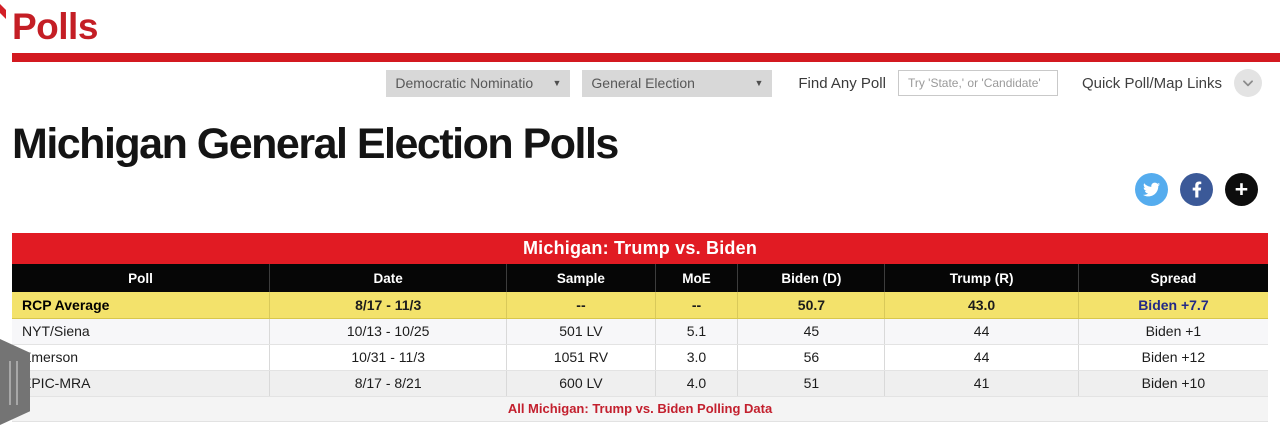  I want to click on facebook-f-icon, so click(1197, 189).